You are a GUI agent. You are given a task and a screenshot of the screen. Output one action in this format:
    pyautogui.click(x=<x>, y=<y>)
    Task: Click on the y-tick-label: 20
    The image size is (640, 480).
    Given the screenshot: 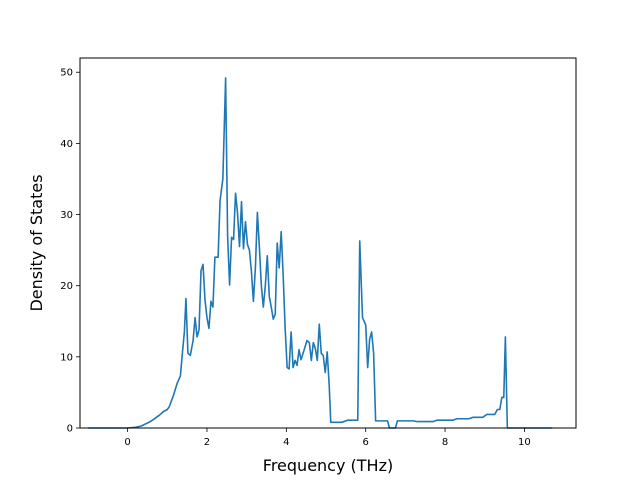 What is the action you would take?
    pyautogui.click(x=66, y=286)
    